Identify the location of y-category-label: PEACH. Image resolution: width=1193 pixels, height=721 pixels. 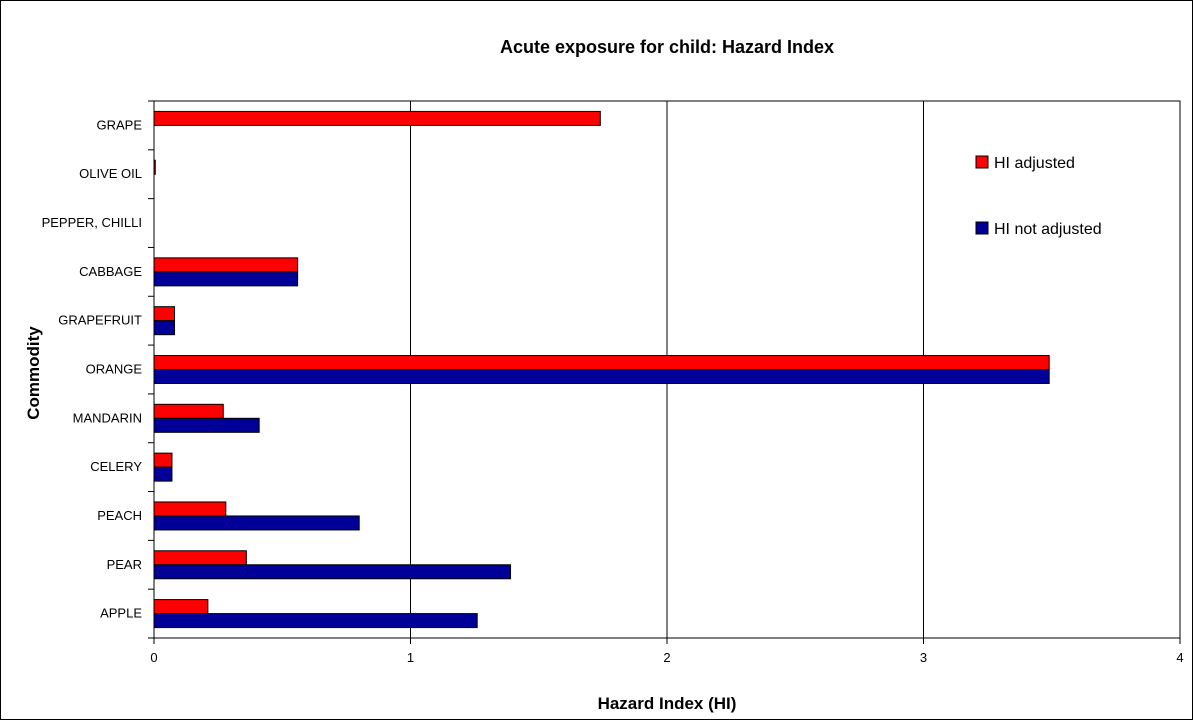
(119, 515).